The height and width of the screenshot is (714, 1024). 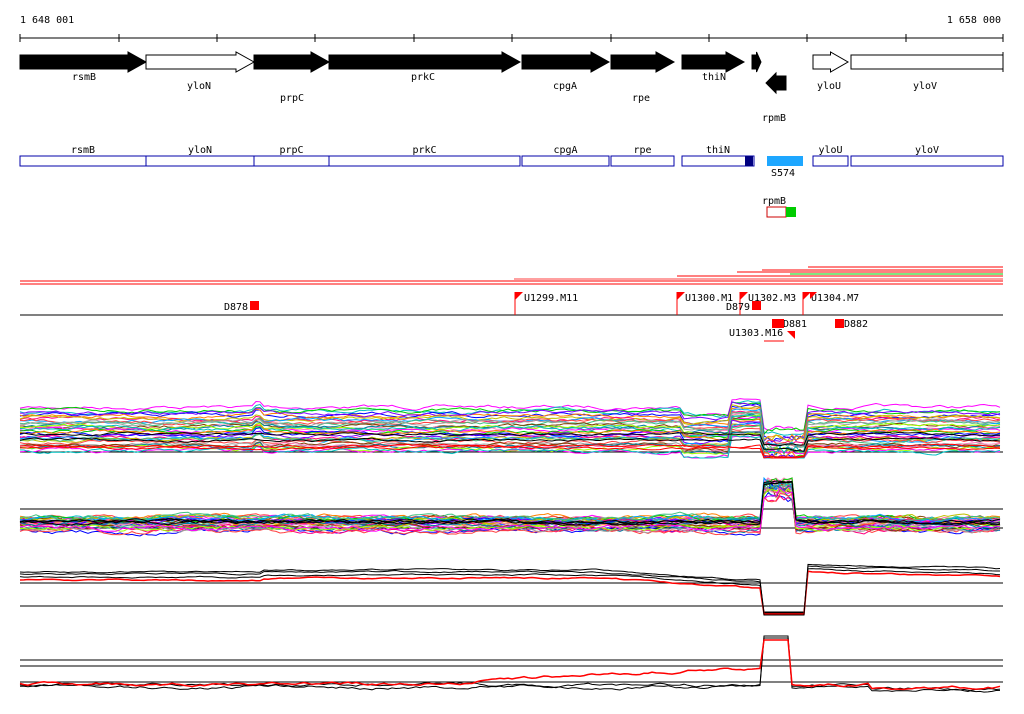 What do you see at coordinates (925, 86) in the screenshot?
I see `gene-label-yloV: yloV` at bounding box center [925, 86].